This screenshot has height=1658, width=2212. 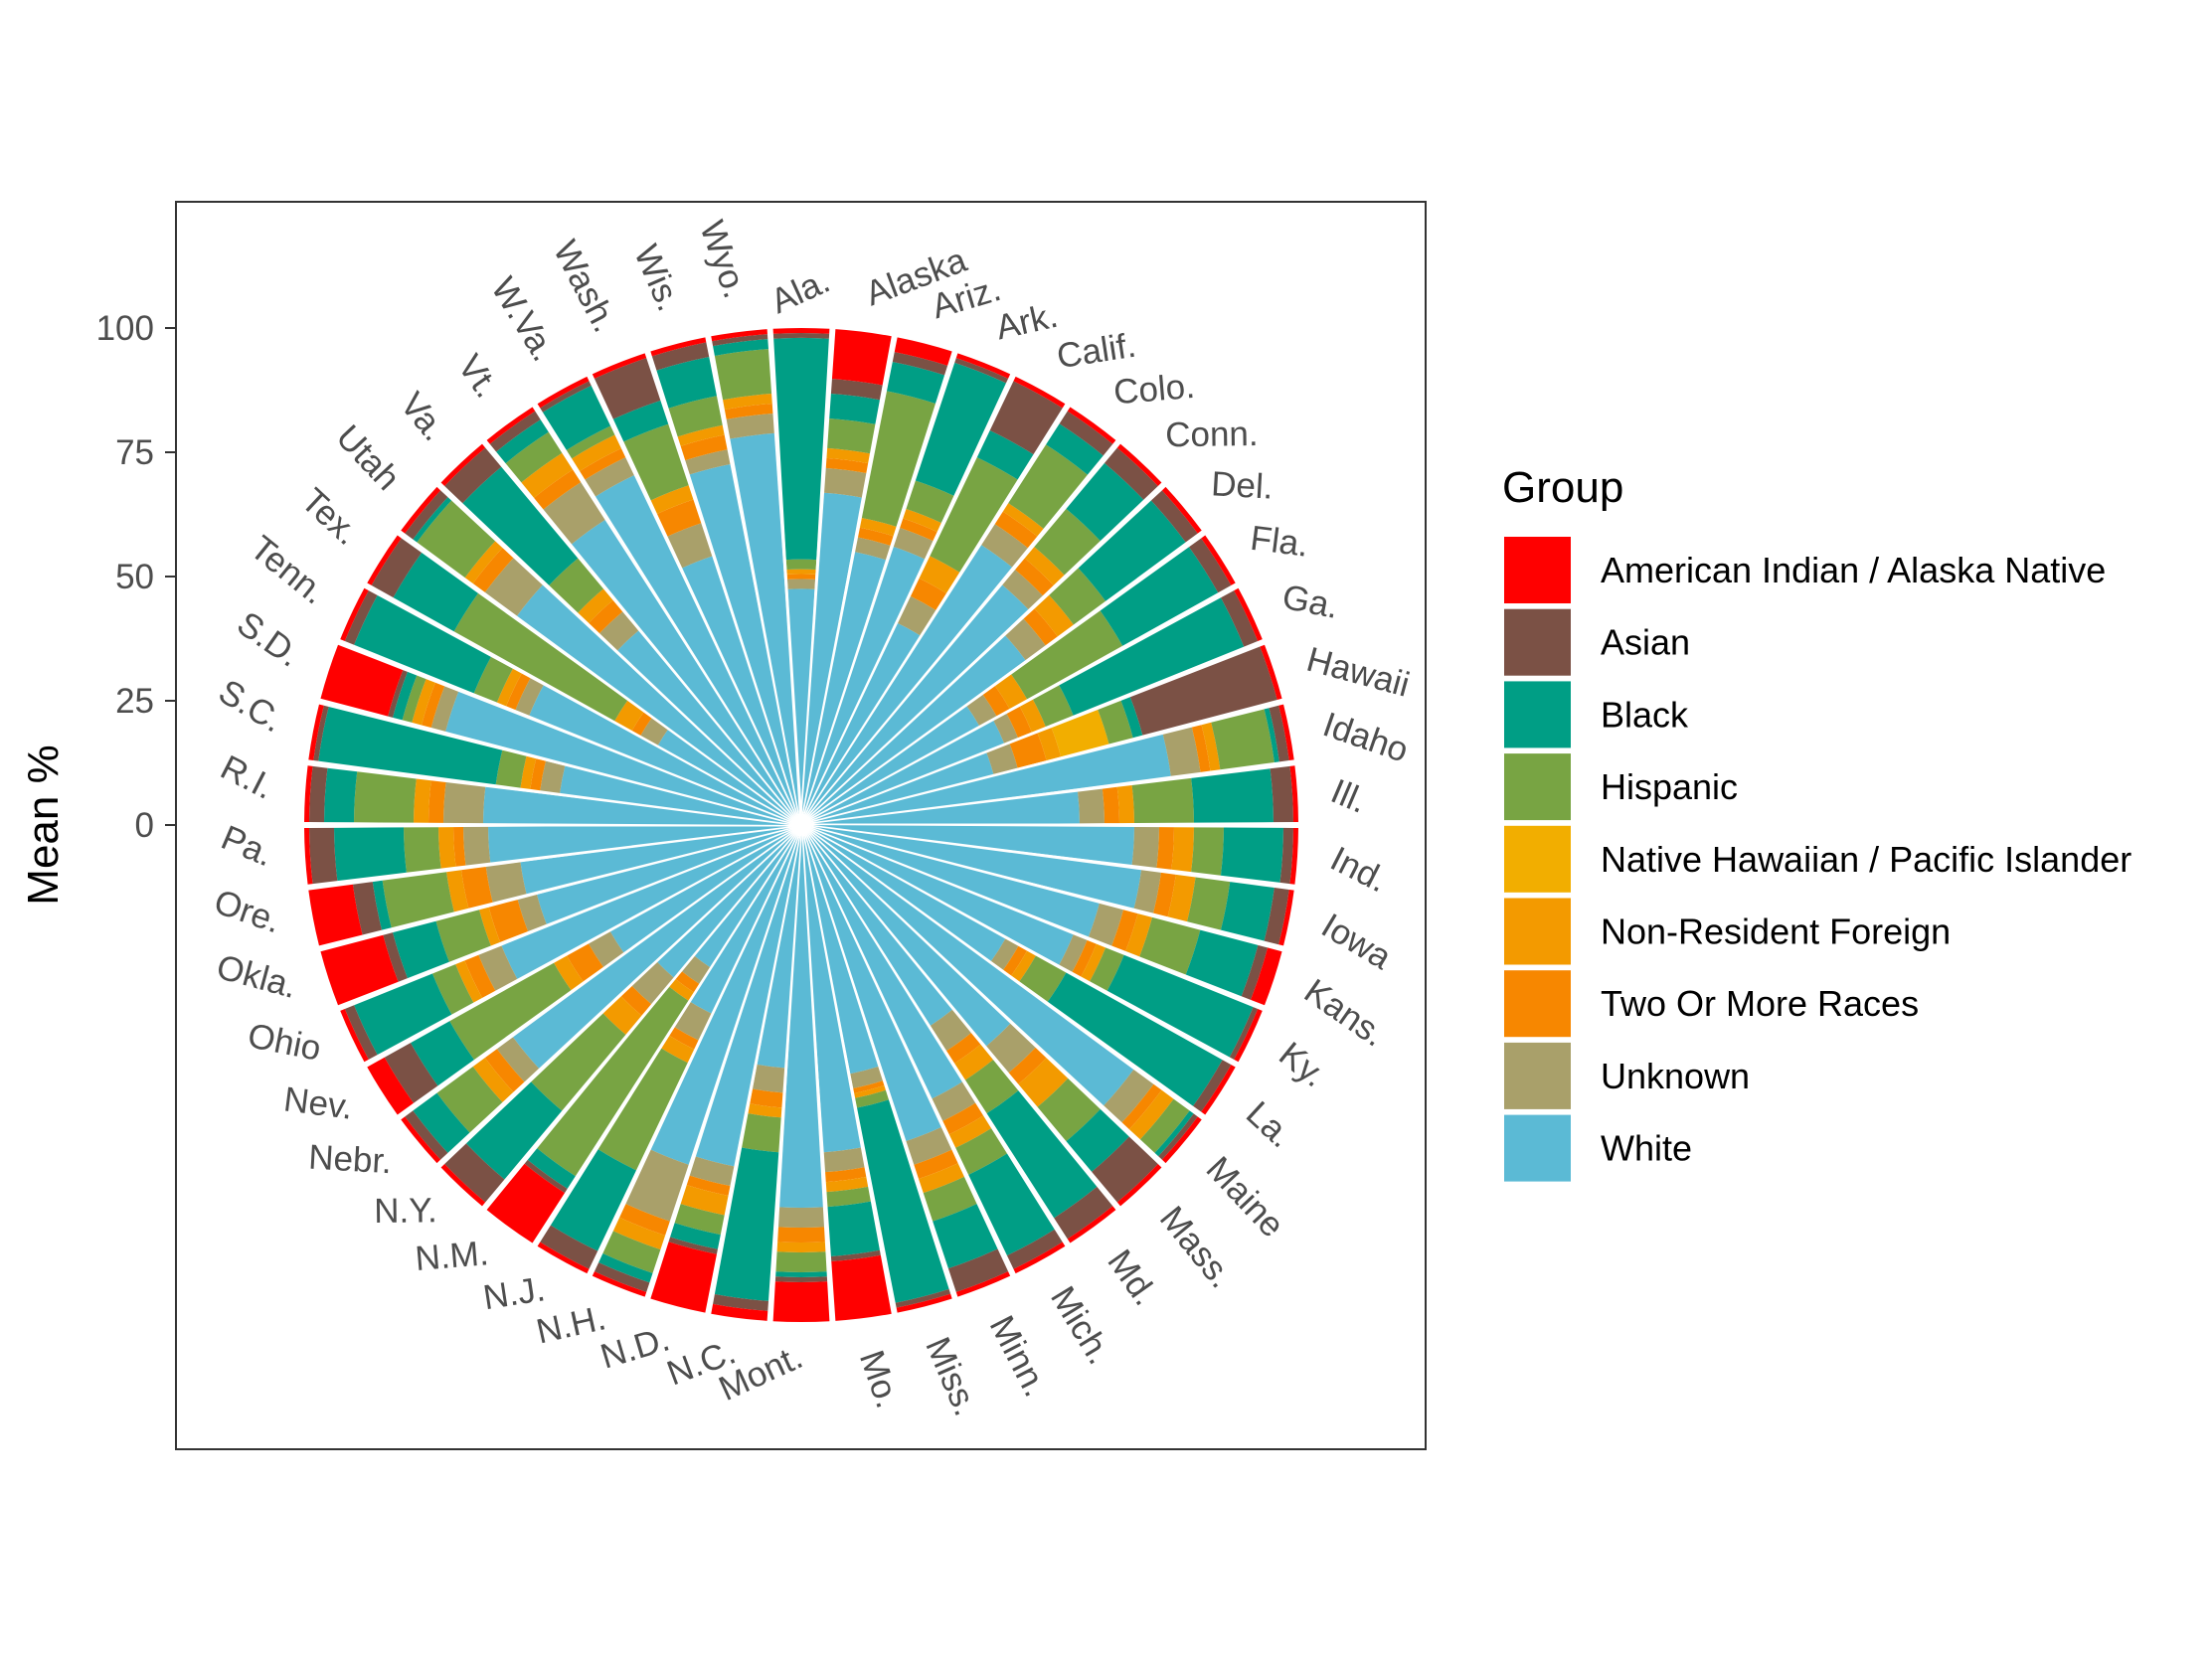 What do you see at coordinates (1276, 917) in the screenshot?
I see `bar-iowa-asian` at bounding box center [1276, 917].